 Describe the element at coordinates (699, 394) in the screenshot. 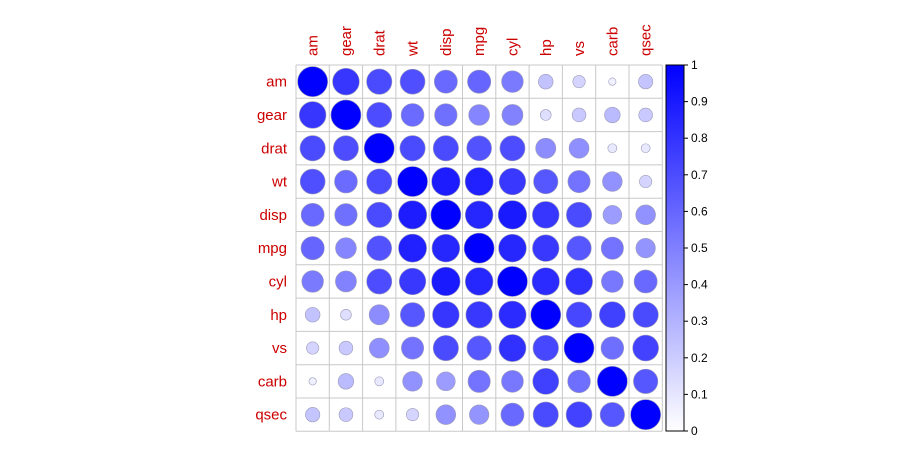

I see `colorbar-tick-label: 0.1` at that location.